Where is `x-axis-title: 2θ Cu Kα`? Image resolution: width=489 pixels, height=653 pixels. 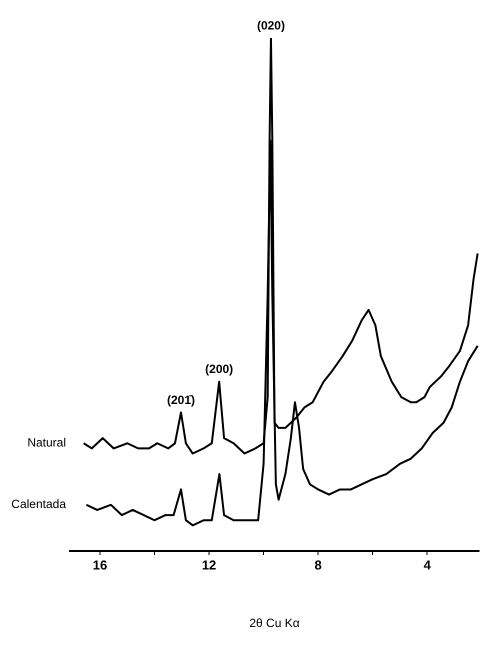
x-axis-title: 2θ Cu Kα is located at coordinates (274, 623).